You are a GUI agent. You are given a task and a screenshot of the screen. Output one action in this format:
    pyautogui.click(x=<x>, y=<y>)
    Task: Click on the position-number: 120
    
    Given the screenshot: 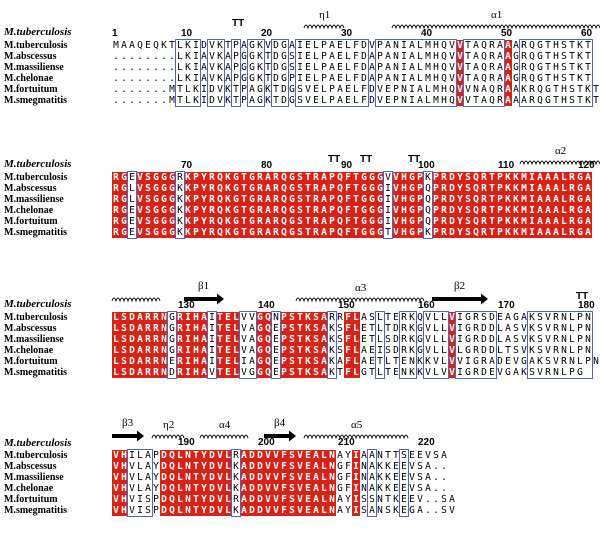 What is the action you would take?
    pyautogui.click(x=586, y=165)
    